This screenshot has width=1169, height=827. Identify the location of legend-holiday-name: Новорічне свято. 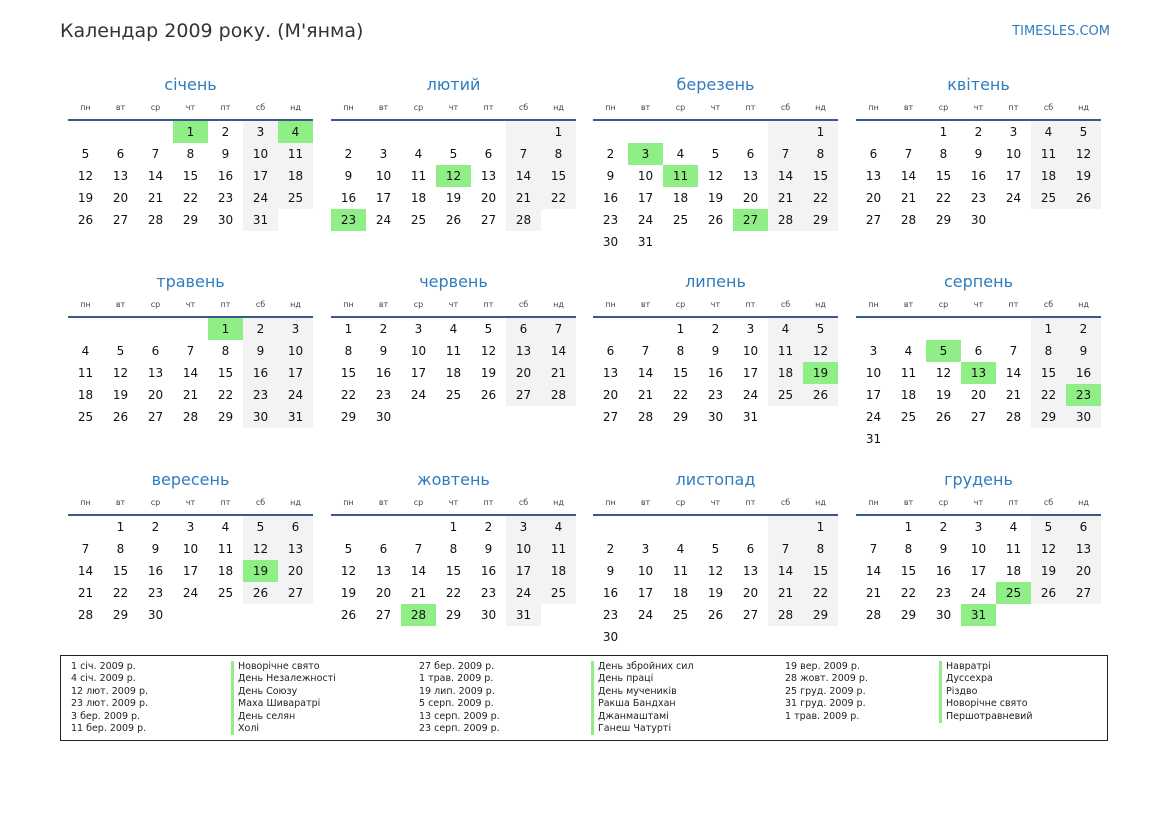
(283, 667).